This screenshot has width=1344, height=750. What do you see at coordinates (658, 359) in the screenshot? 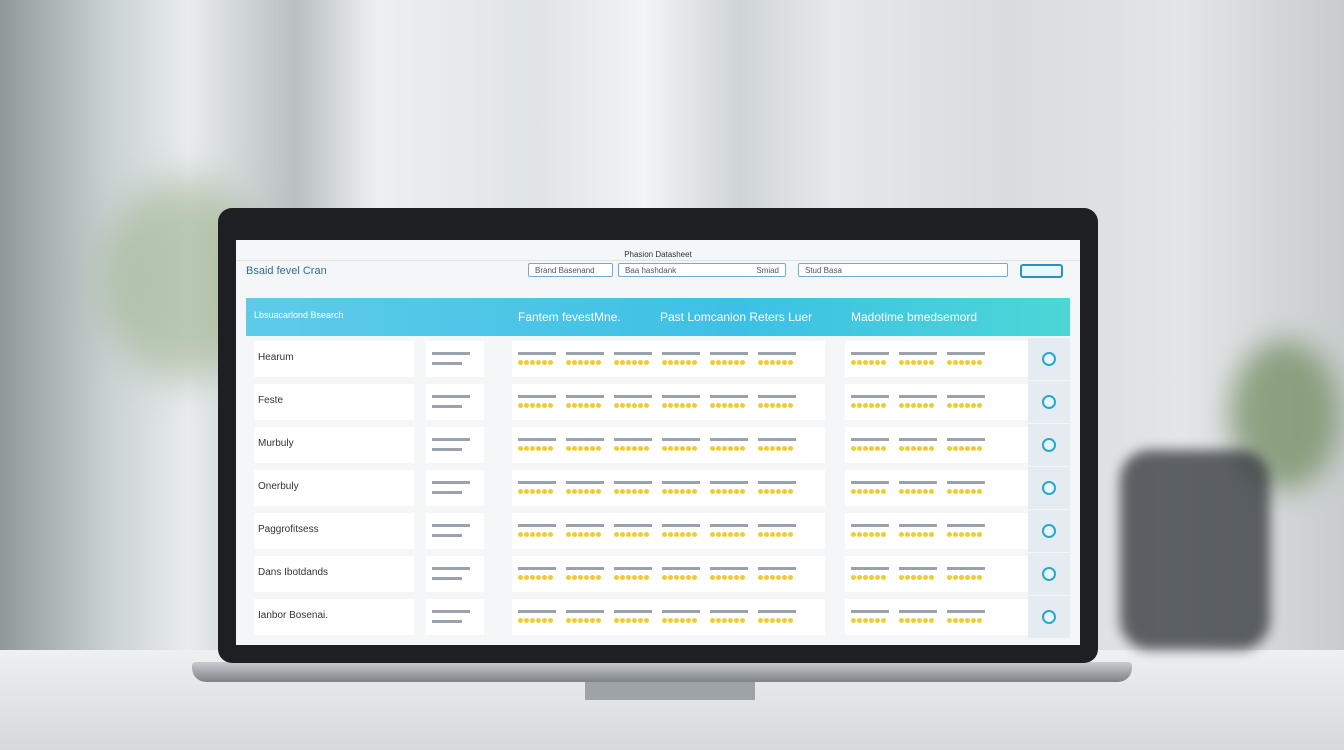
I see `table-row: Hearum` at bounding box center [658, 359].